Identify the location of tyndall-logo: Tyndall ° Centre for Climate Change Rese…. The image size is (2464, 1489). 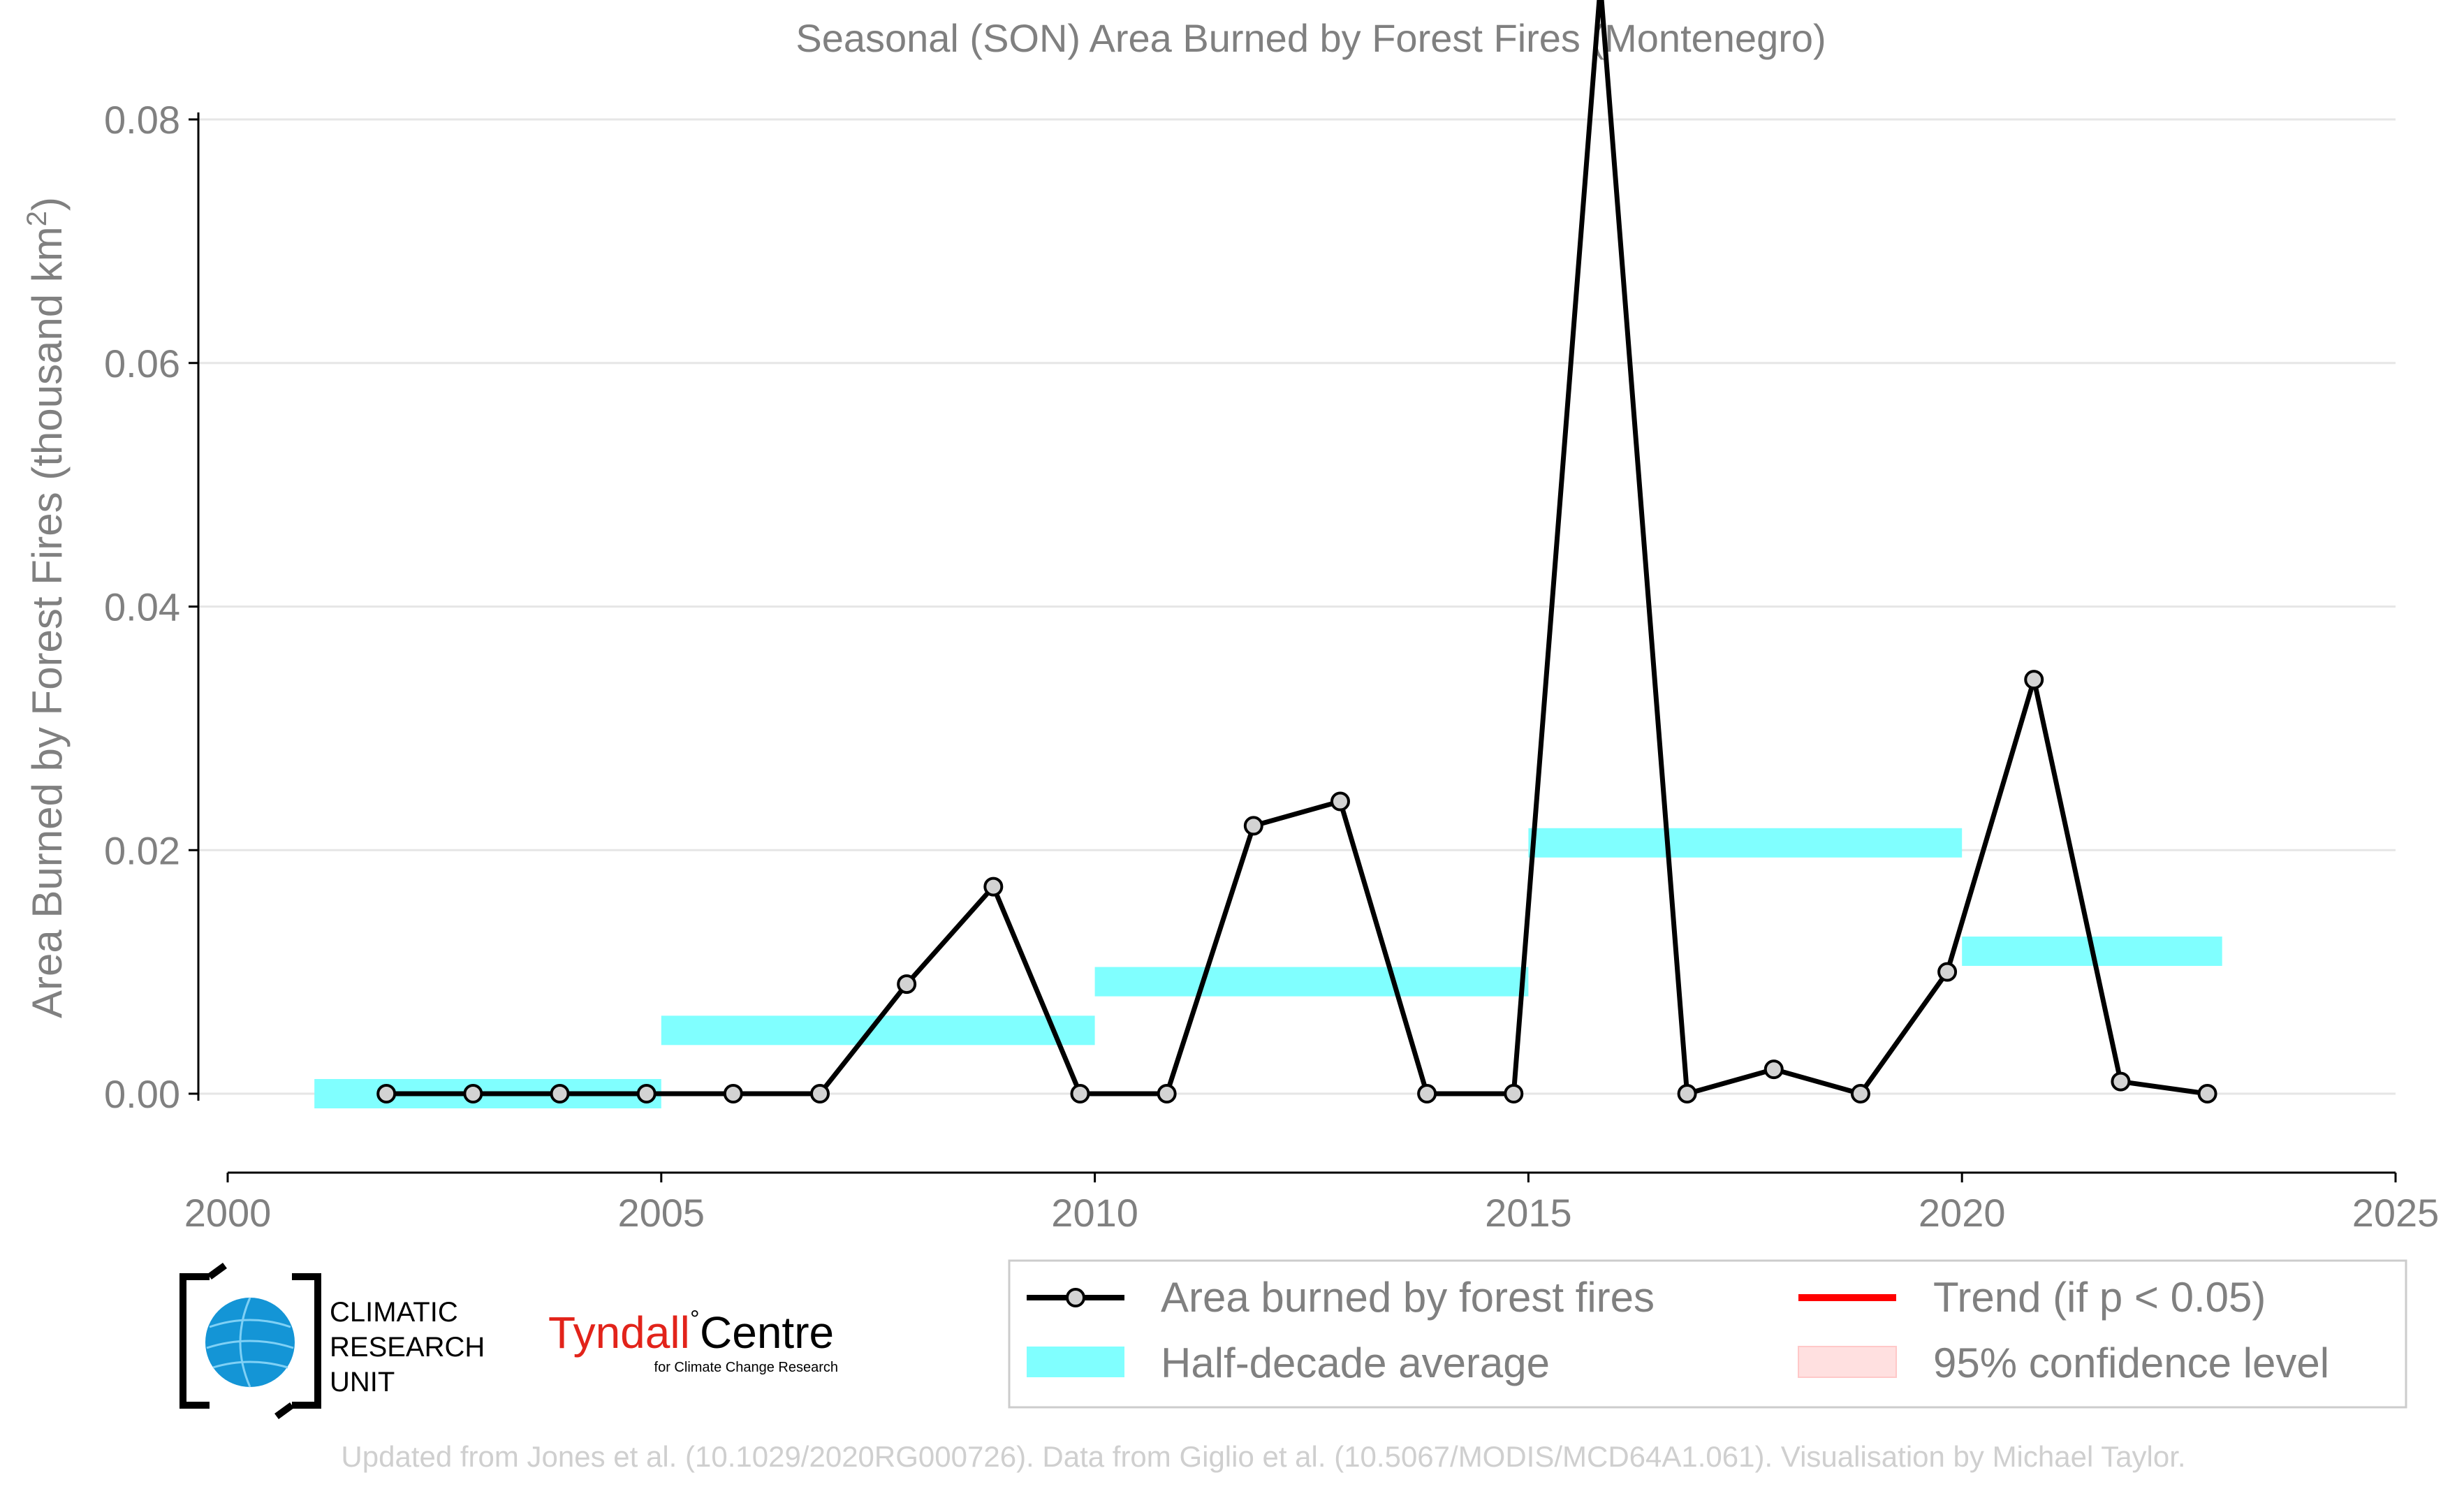
(693, 1340).